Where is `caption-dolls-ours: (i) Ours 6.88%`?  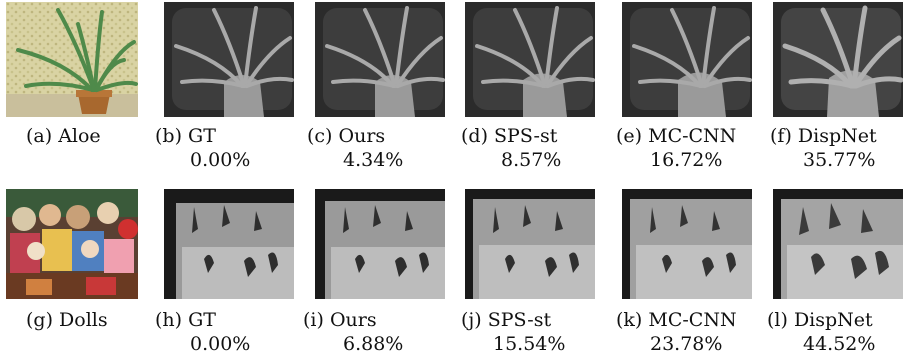 caption-dolls-ours: (i) Ours 6.88% is located at coordinates (353, 332).